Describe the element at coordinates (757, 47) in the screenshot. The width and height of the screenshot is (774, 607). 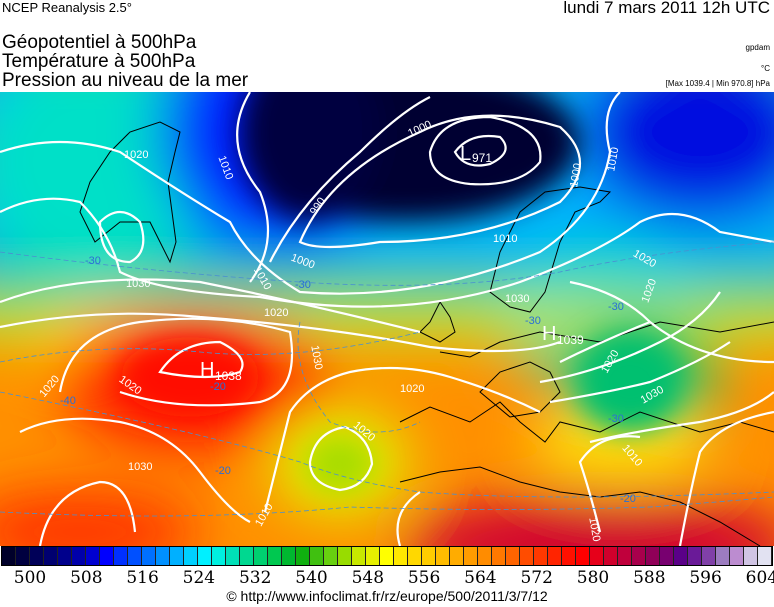
I see `unit-geopotential: gpdam` at that location.